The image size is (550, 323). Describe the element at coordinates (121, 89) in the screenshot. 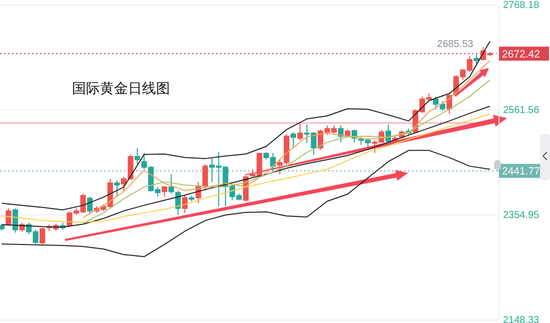

I see `text: 国际黄金日线图` at that location.